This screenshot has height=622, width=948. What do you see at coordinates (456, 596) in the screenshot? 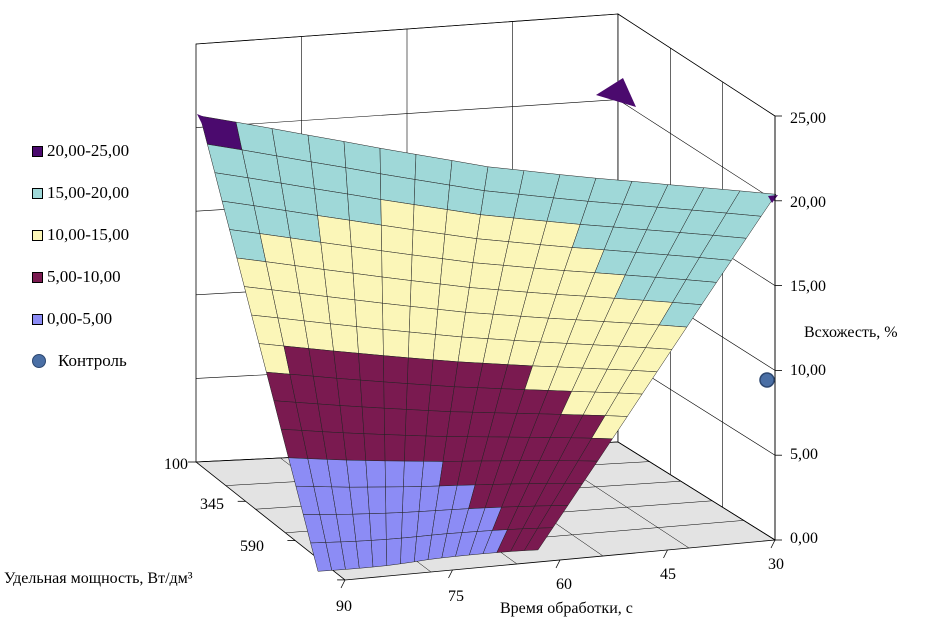
I see `x-tick-label: 75` at bounding box center [456, 596].